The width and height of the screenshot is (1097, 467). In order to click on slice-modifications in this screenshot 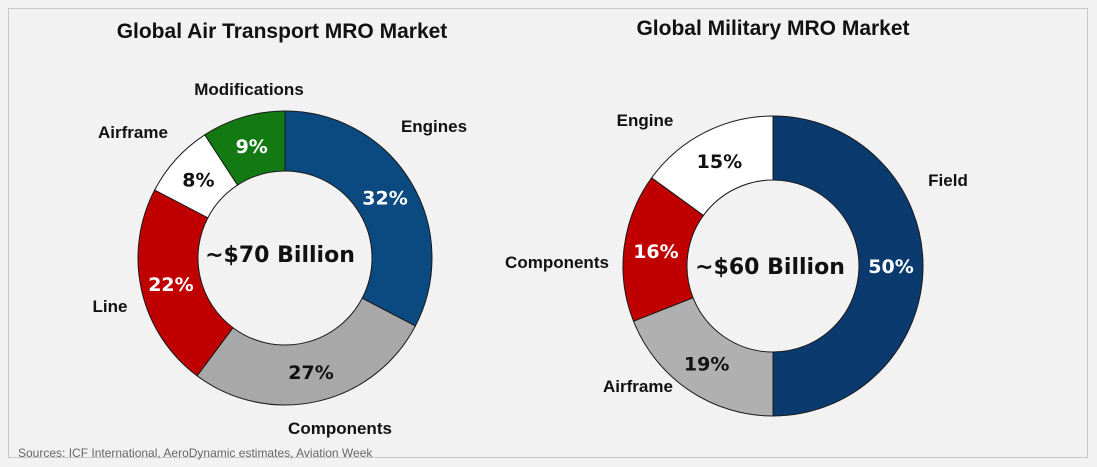, I will do `click(245, 148)`.